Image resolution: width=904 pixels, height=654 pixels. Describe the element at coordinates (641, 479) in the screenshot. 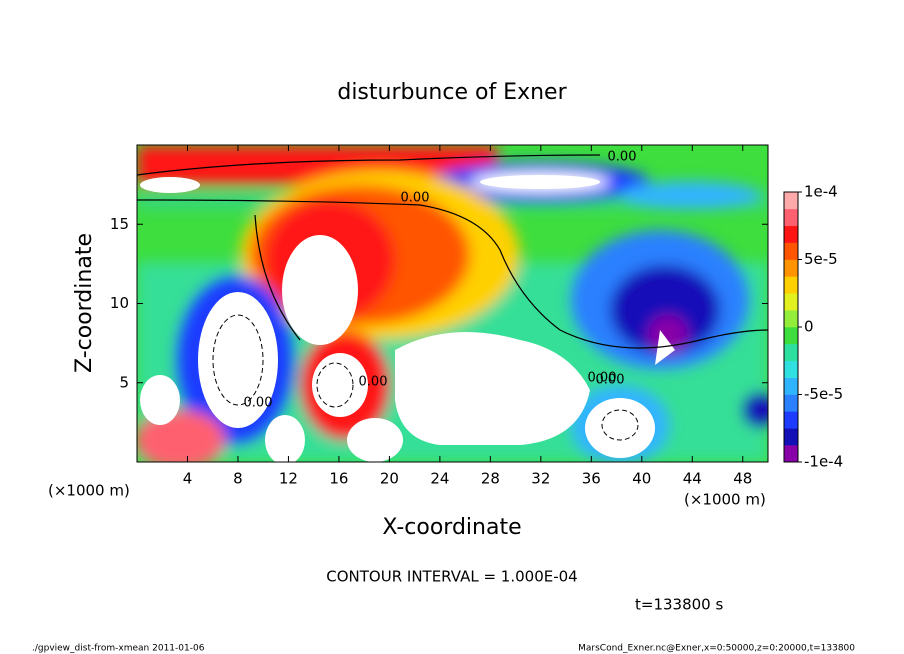

I see `x-tick-label: 40` at that location.